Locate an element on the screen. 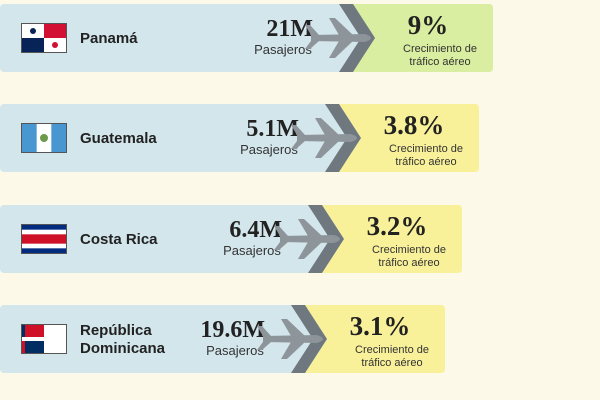  growth-value: 3.1% is located at coordinates (380, 326).